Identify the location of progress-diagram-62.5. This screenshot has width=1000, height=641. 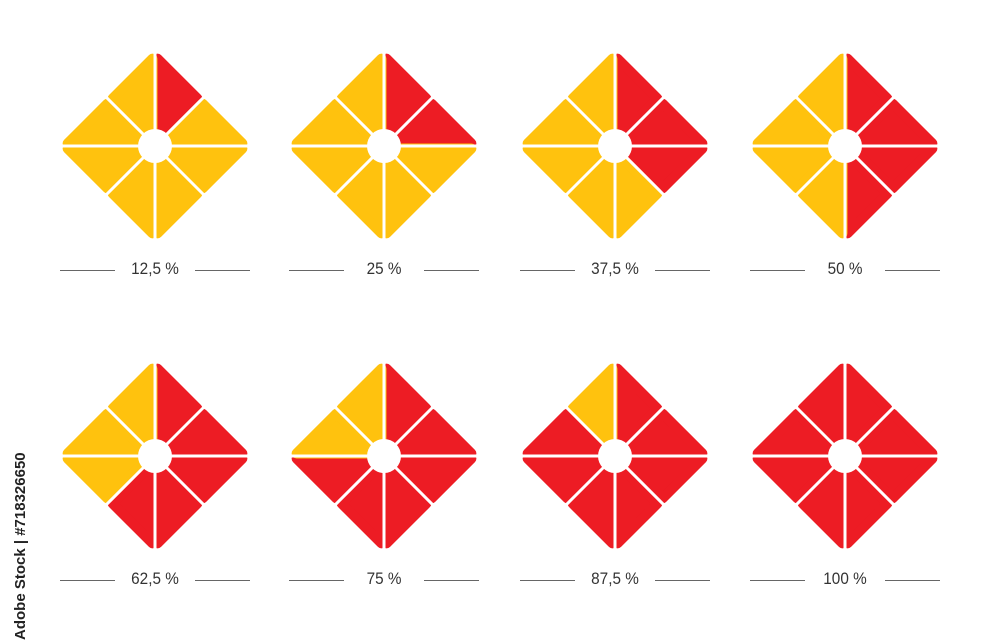
(155, 456).